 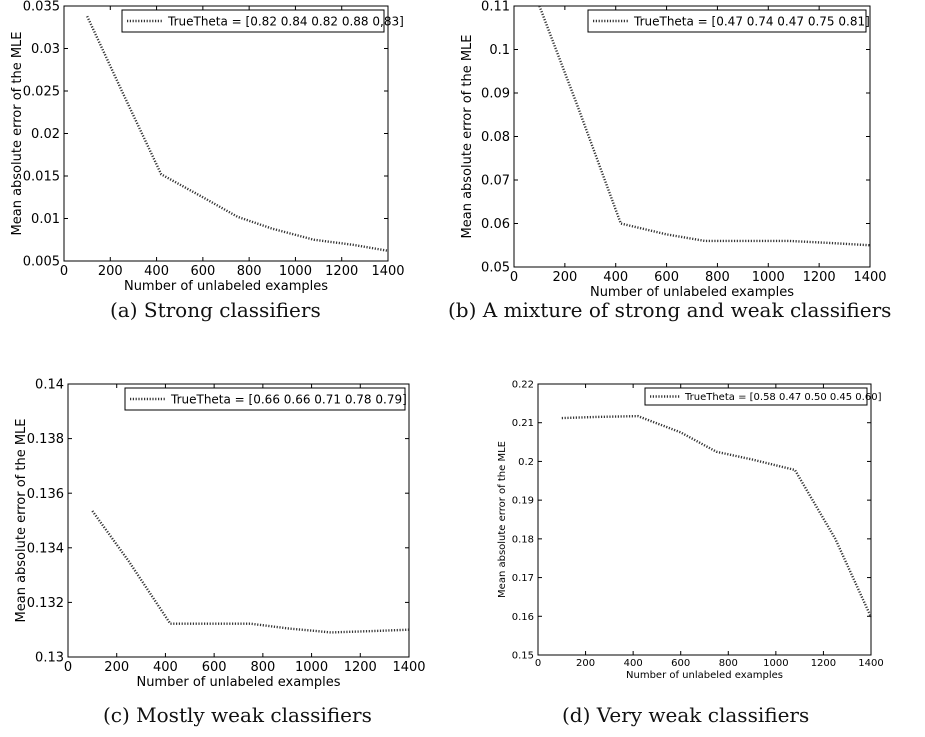 What do you see at coordinates (523, 578) in the screenshot?
I see `y-tick-label: 0.17` at bounding box center [523, 578].